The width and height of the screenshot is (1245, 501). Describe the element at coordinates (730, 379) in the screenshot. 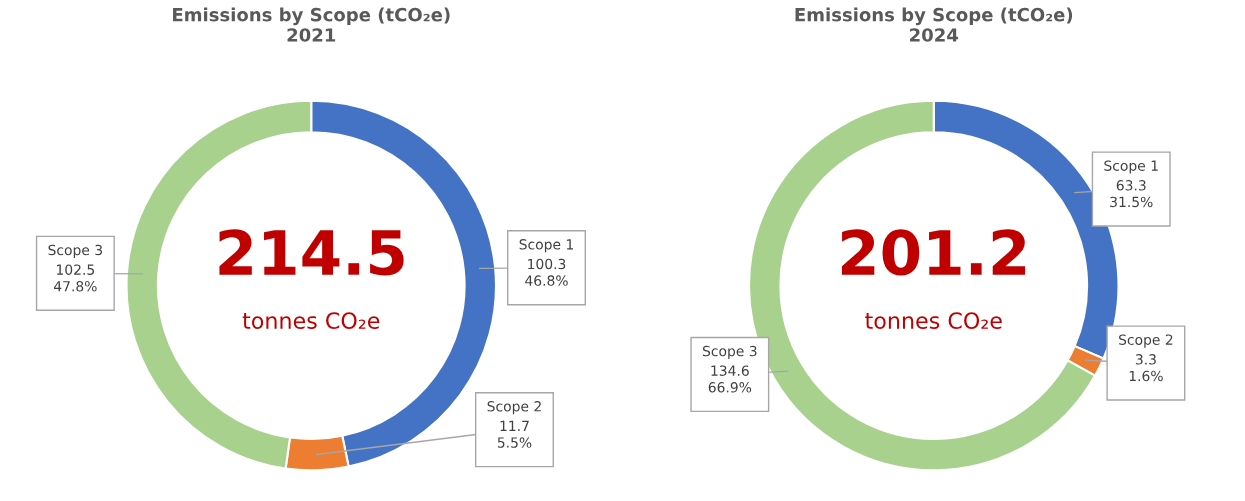

I see `data-label: 134.6 66.9%` at that location.